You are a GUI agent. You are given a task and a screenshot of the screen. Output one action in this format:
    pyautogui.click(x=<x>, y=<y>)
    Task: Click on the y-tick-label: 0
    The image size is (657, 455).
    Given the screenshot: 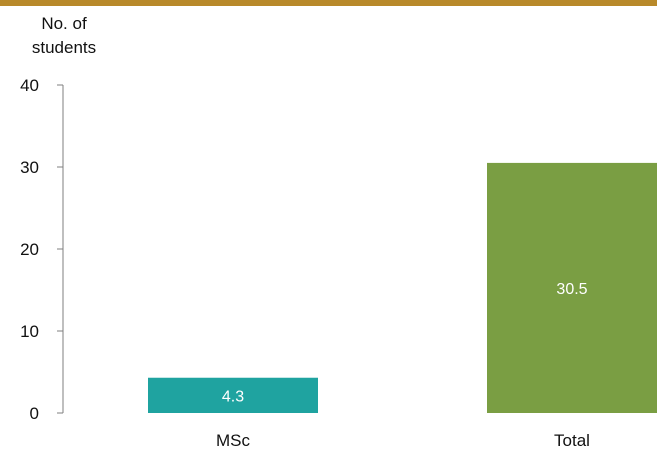 What is the action you would take?
    pyautogui.click(x=34, y=413)
    